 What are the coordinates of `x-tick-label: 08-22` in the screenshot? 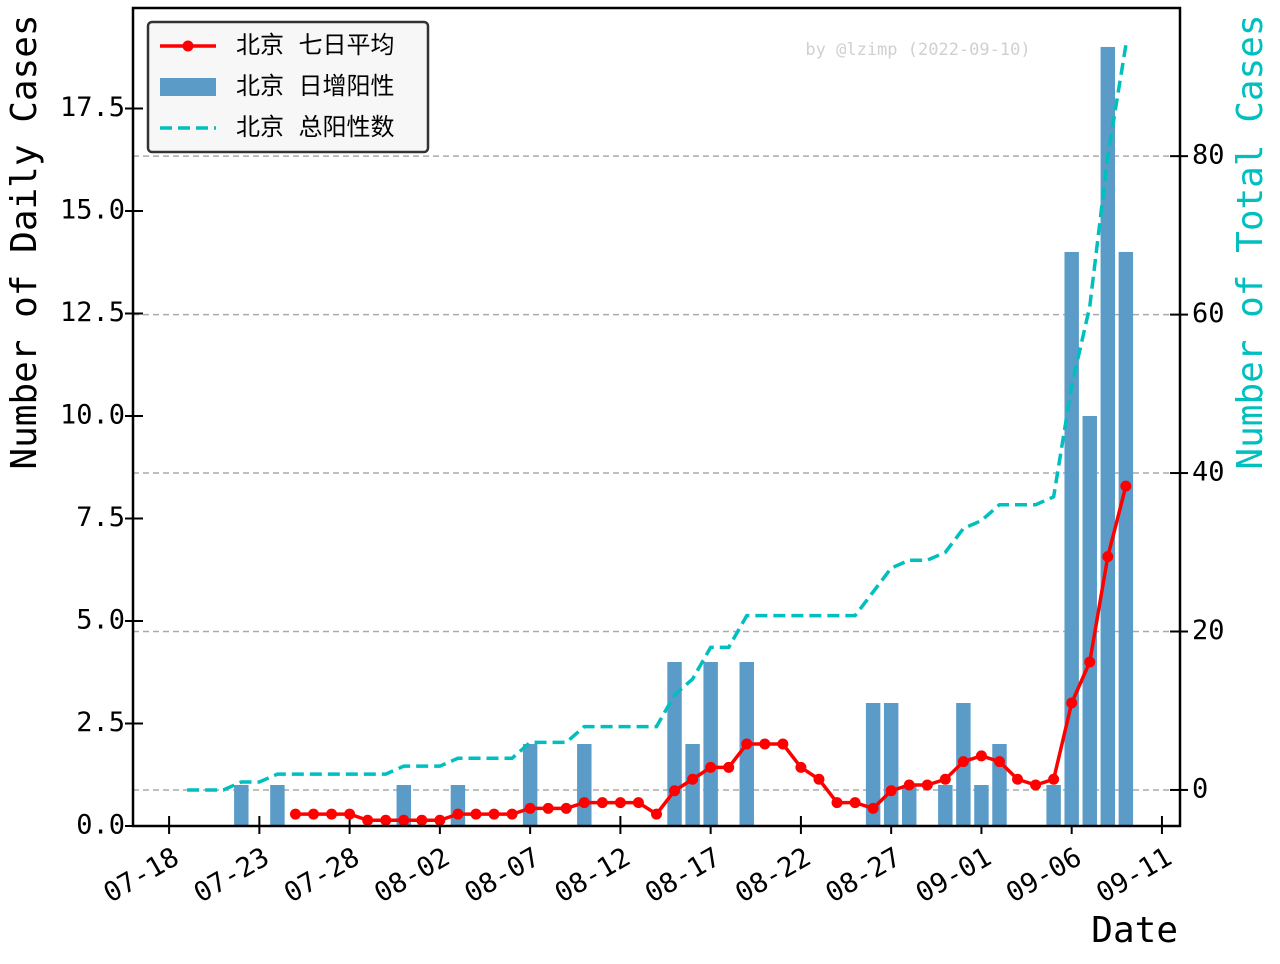 It's located at (773, 875).